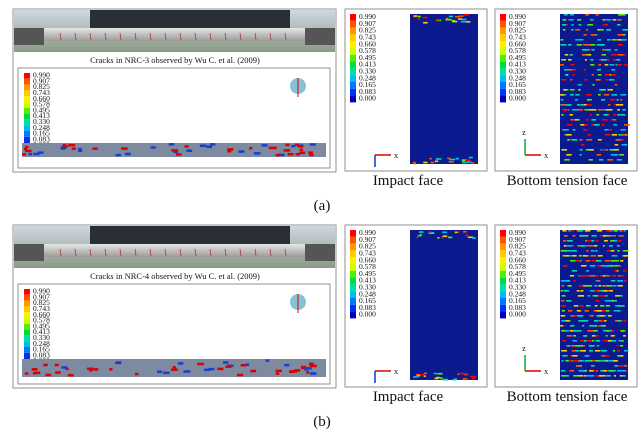  What do you see at coordinates (517, 71) in the screenshot?
I see `legend-label: 0.330` at bounding box center [517, 71].